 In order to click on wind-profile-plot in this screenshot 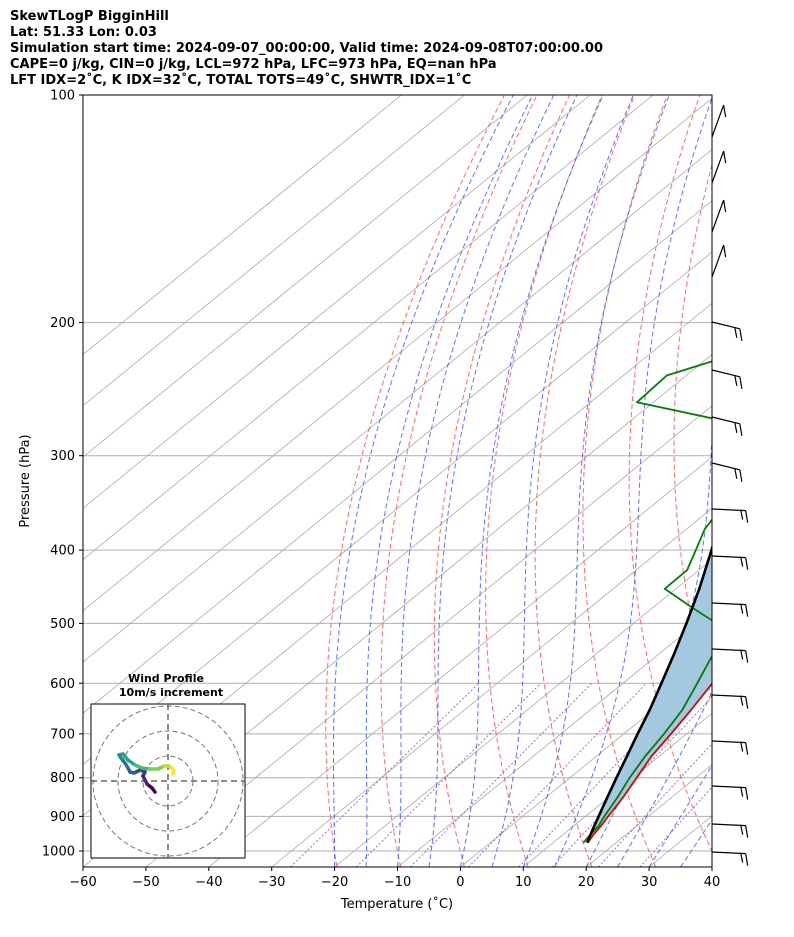, I will do `click(168, 781)`.